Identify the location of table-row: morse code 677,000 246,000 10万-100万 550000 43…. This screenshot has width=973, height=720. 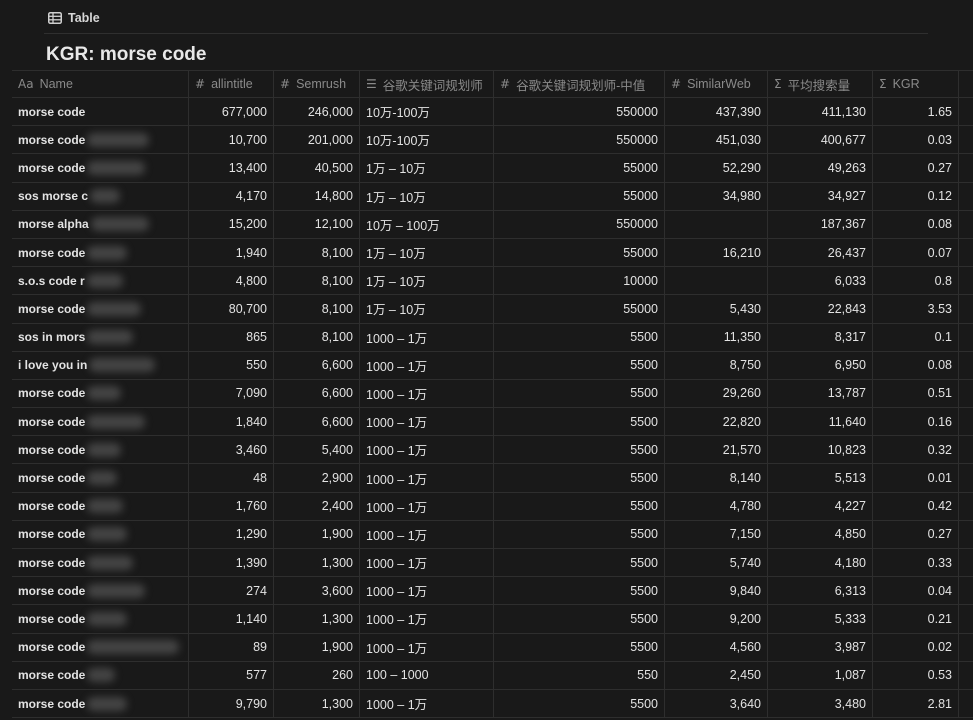
(492, 112).